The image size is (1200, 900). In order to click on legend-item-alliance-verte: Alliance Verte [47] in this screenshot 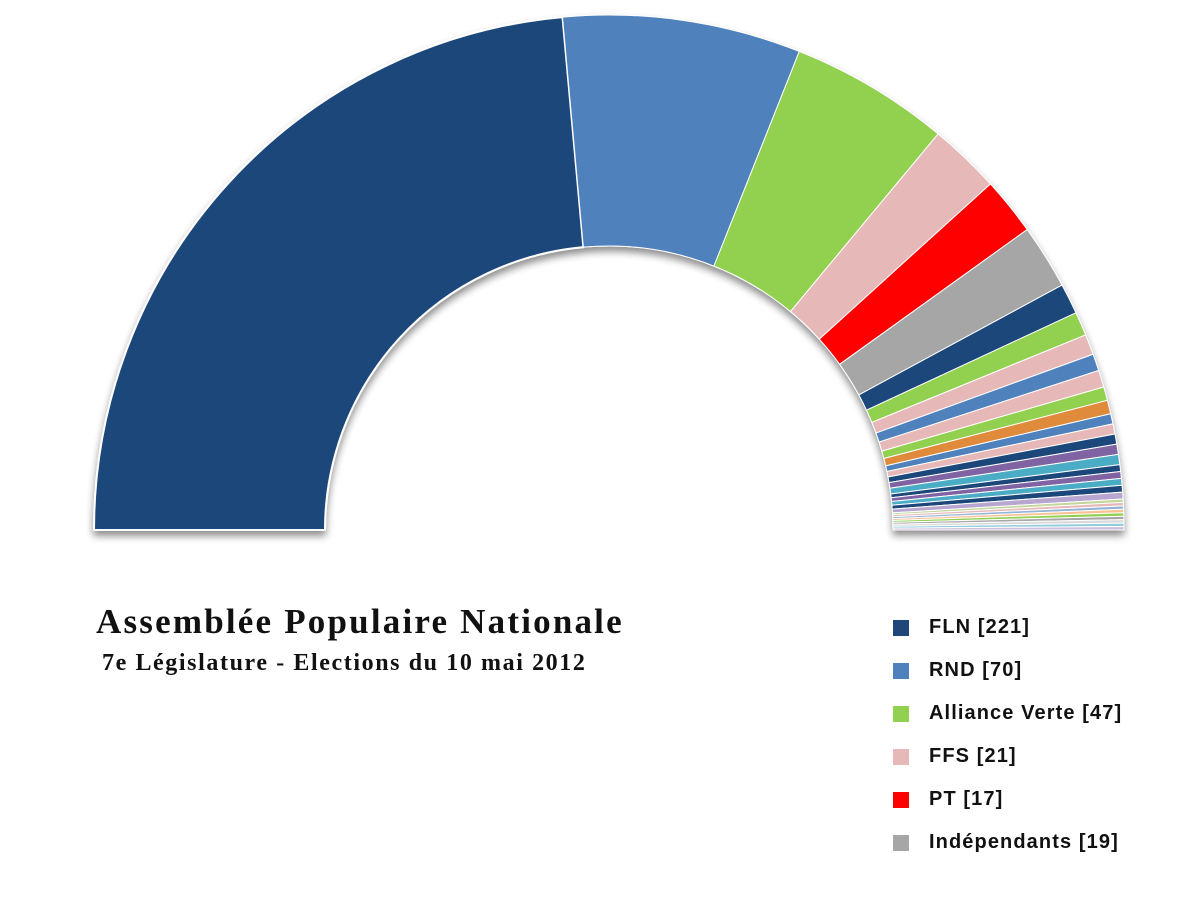, I will do `click(1043, 713)`.